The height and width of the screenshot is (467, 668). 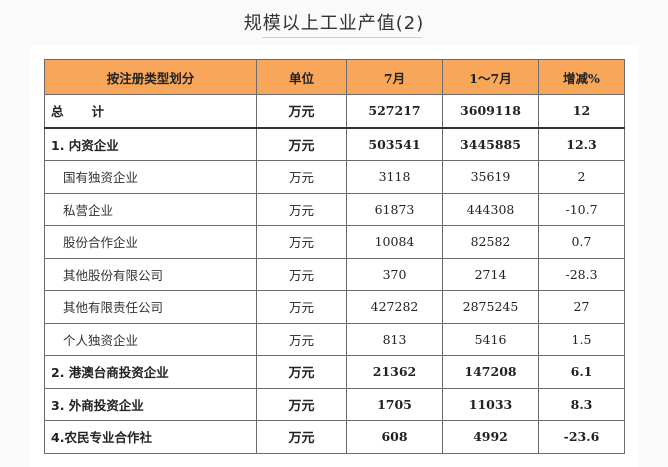 What do you see at coordinates (581, 77) in the screenshot?
I see `header-change: 增减%` at bounding box center [581, 77].